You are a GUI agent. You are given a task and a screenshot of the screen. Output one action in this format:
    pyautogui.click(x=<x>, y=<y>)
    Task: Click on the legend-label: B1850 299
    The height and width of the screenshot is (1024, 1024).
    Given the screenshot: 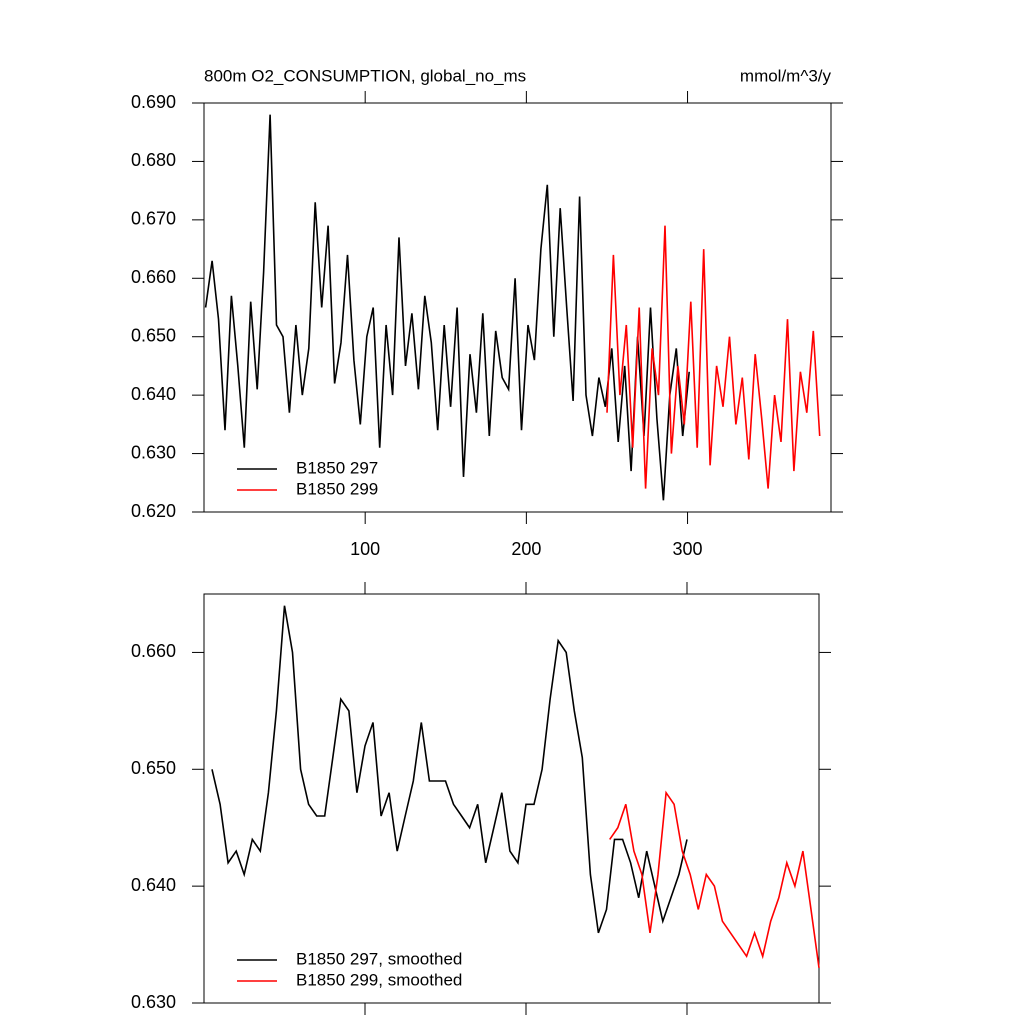 What is the action you would take?
    pyautogui.click(x=337, y=488)
    